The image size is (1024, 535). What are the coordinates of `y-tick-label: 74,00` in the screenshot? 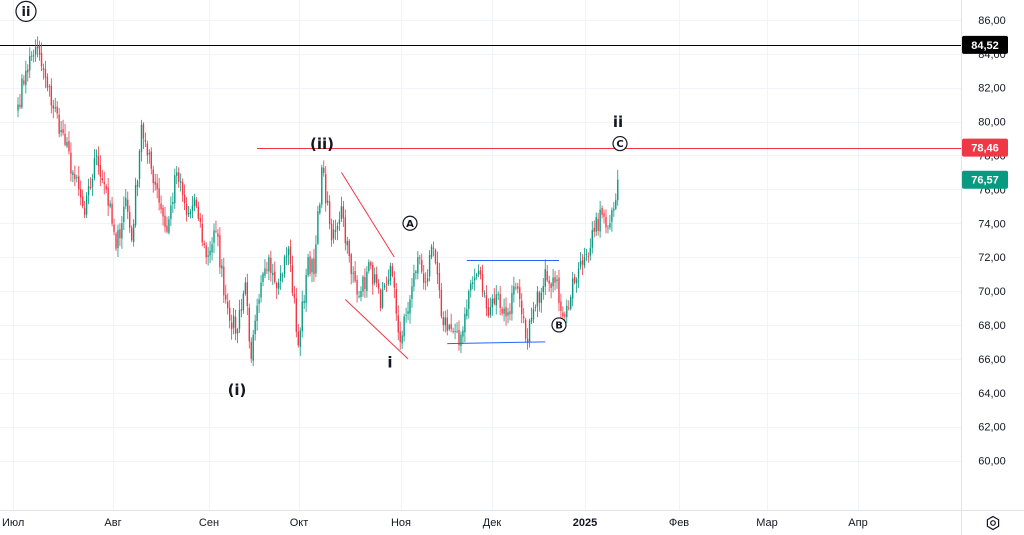 It's located at (992, 224).